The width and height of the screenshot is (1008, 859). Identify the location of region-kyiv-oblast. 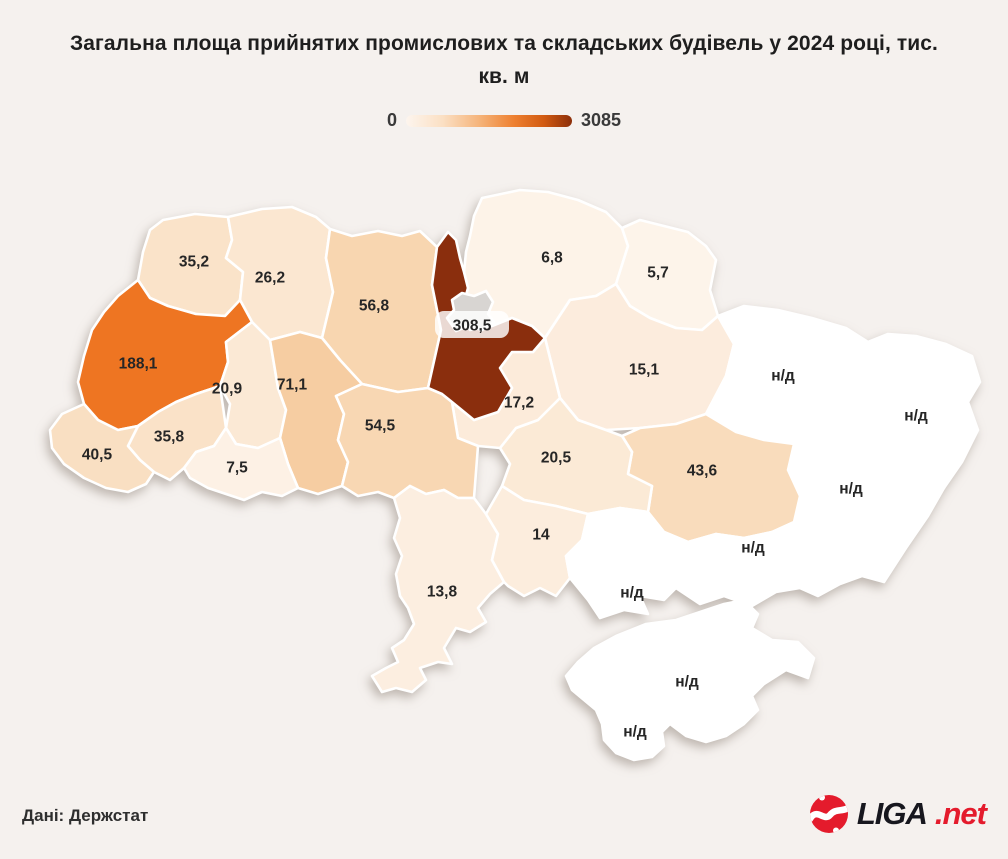
(486, 326).